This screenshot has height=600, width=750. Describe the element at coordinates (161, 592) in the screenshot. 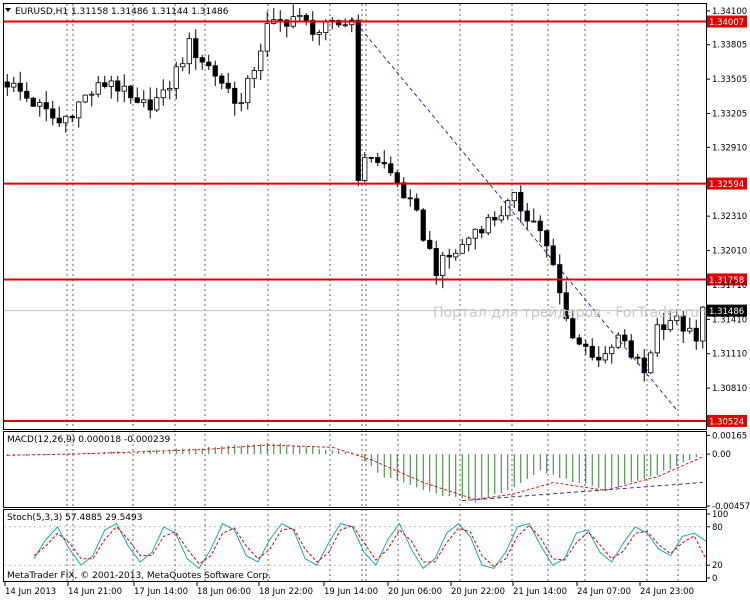

I see `time-axis-label: 17 Jun 14:00` at that location.